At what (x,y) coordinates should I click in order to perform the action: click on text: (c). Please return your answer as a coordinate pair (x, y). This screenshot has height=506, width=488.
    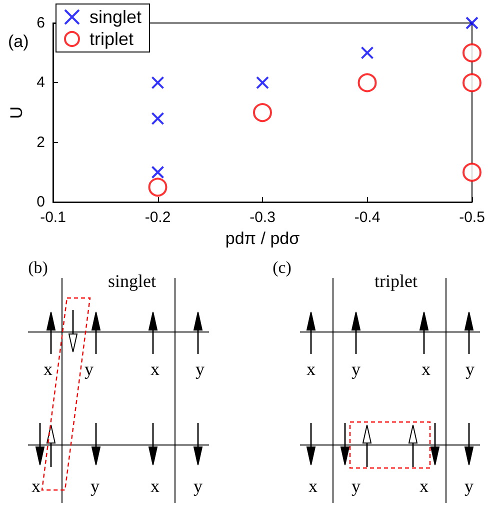
    Looking at the image, I should click on (282, 267).